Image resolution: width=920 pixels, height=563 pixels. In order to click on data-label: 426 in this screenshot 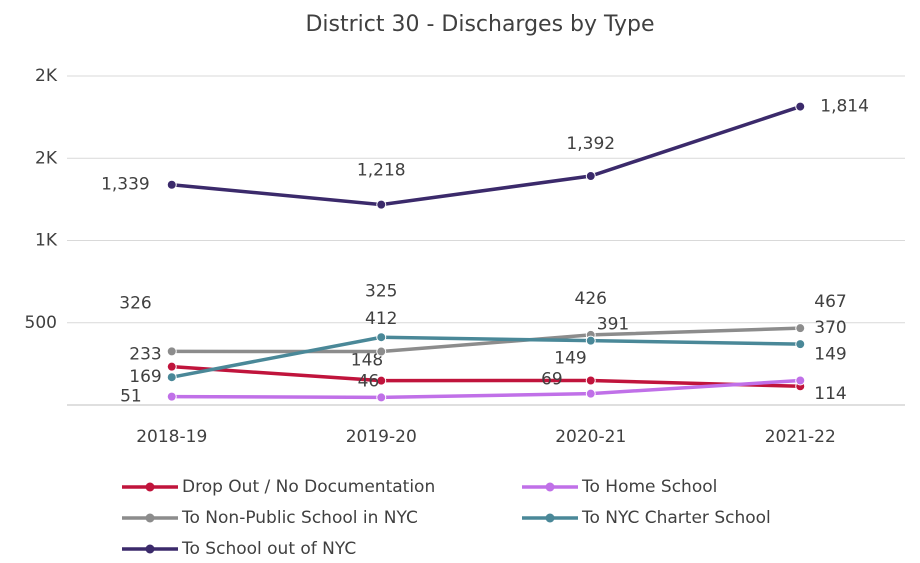, I will do `click(591, 299)`.